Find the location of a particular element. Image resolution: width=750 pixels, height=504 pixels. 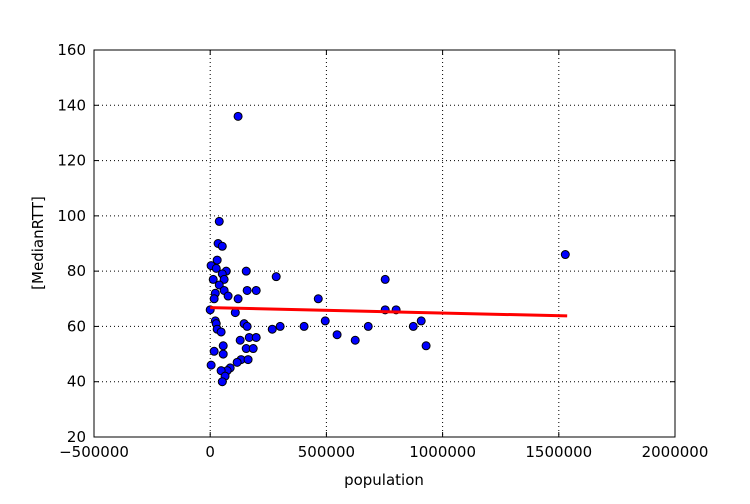

x-tick-label: 2000000 is located at coordinates (675, 452).